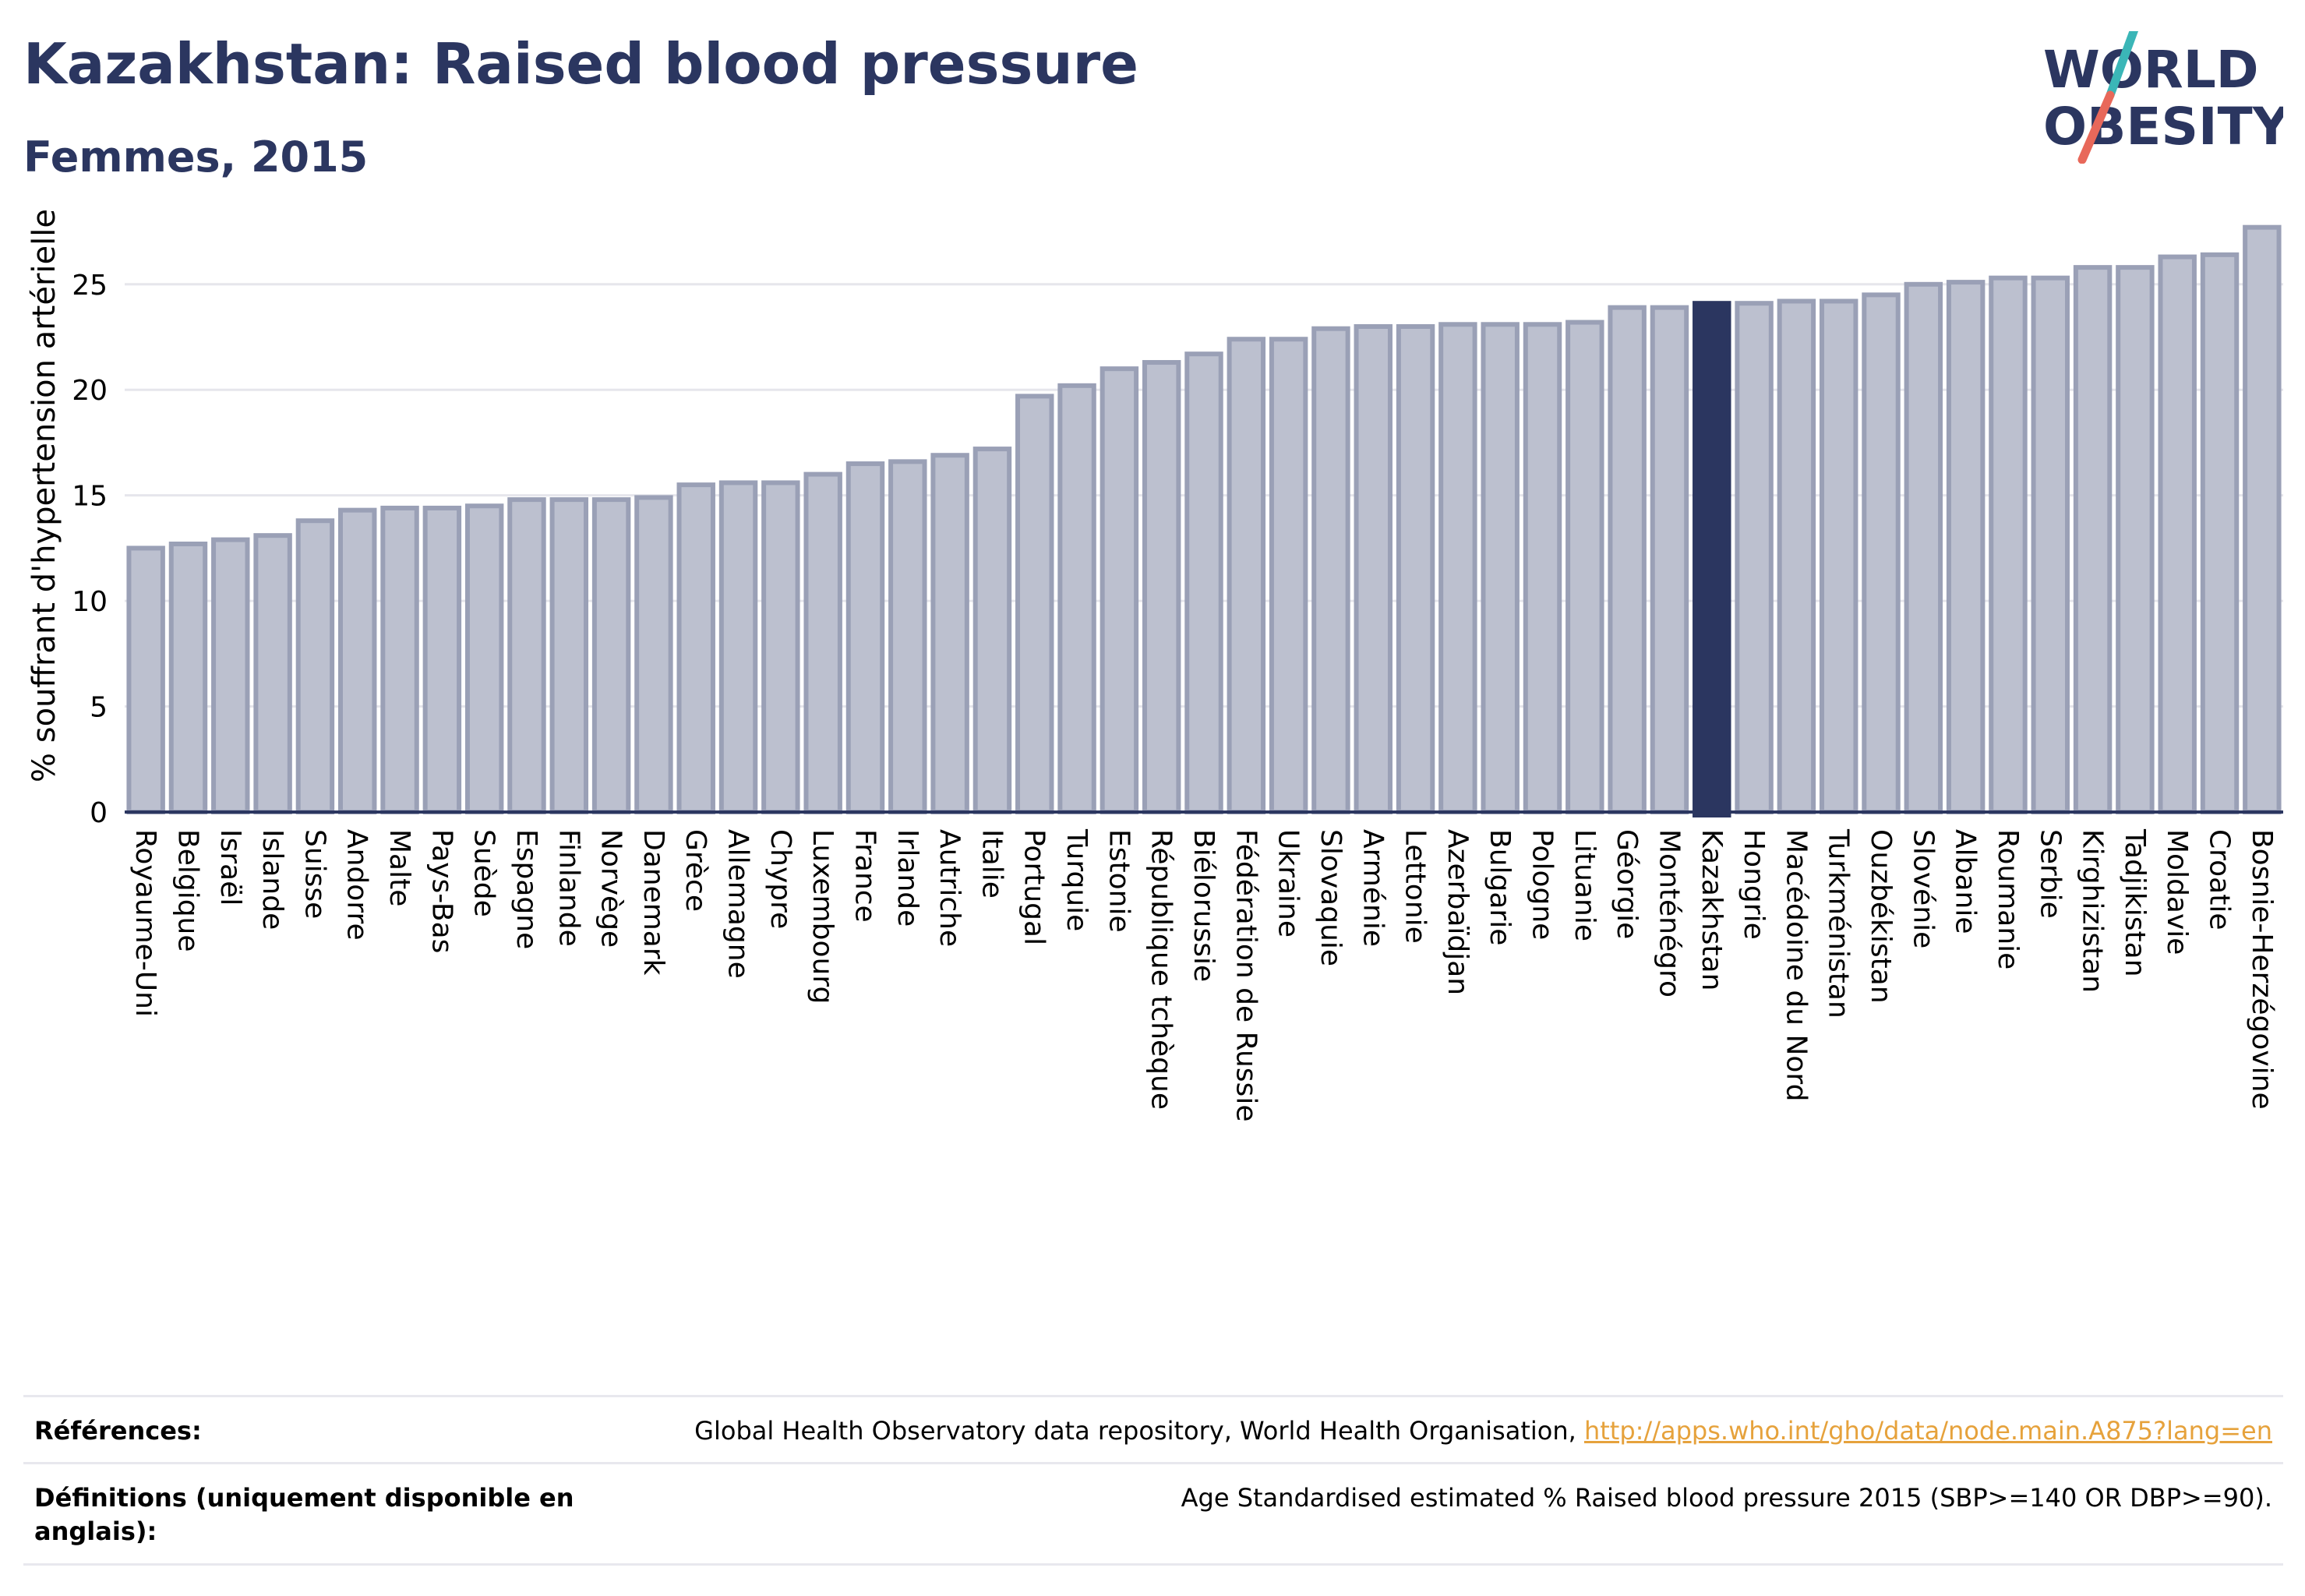 The height and width of the screenshot is (1596, 2305). What do you see at coordinates (196, 157) in the screenshot?
I see `page-subtitle: Femmes, 2015` at bounding box center [196, 157].